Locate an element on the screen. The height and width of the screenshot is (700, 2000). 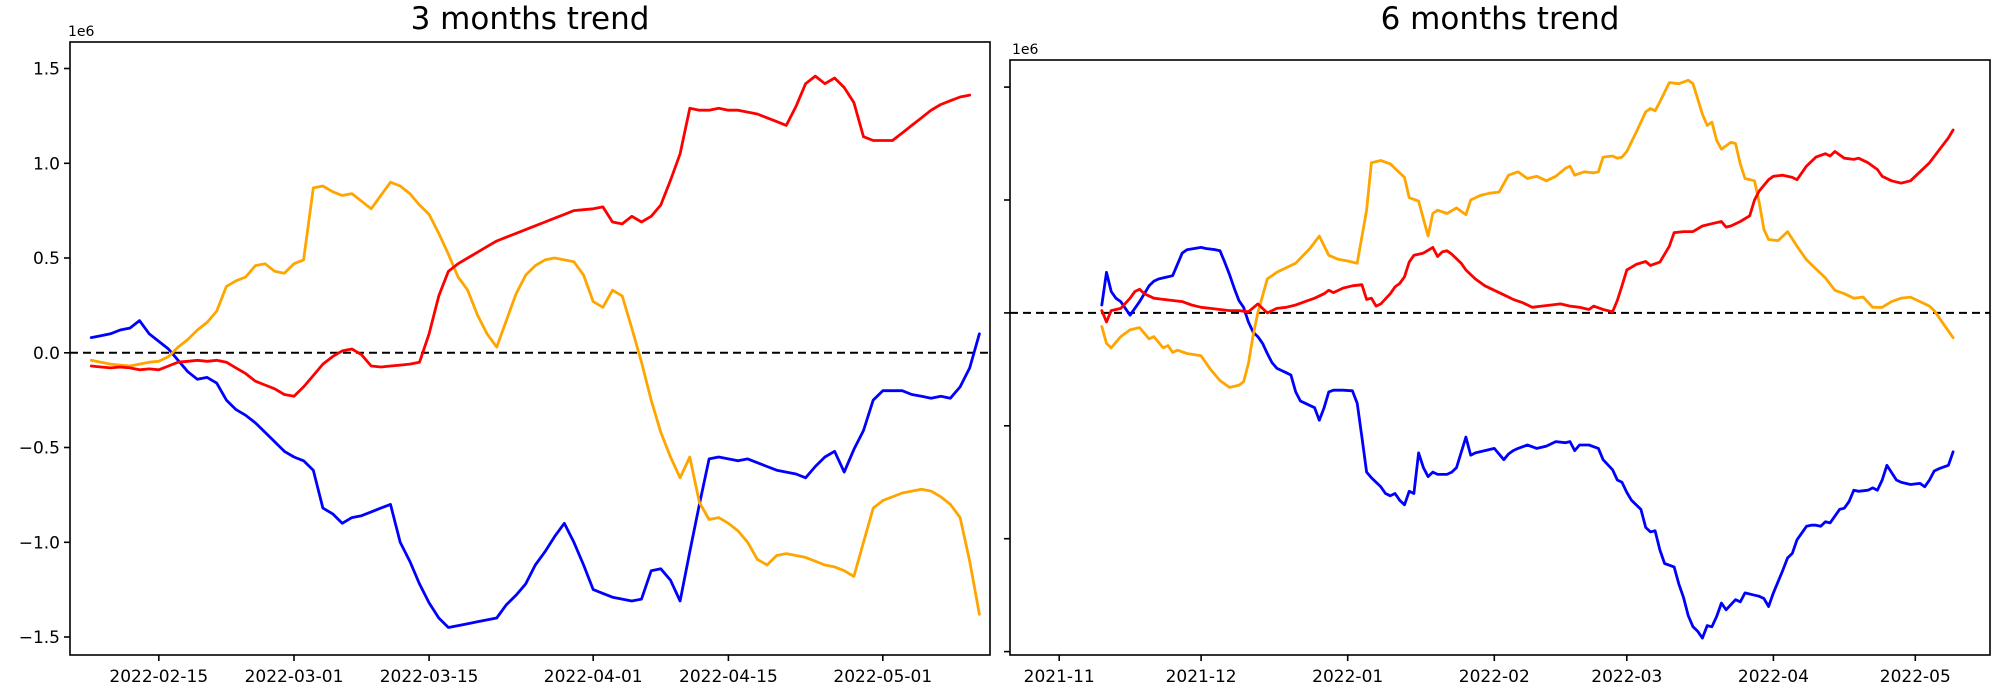
x-tick-label: 2022-02 is located at coordinates (1494, 677).